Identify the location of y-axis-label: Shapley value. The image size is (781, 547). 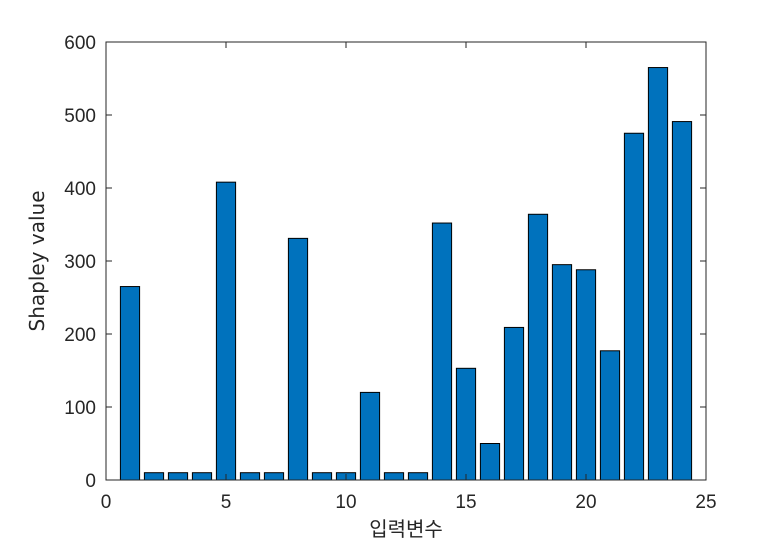
(37, 260).